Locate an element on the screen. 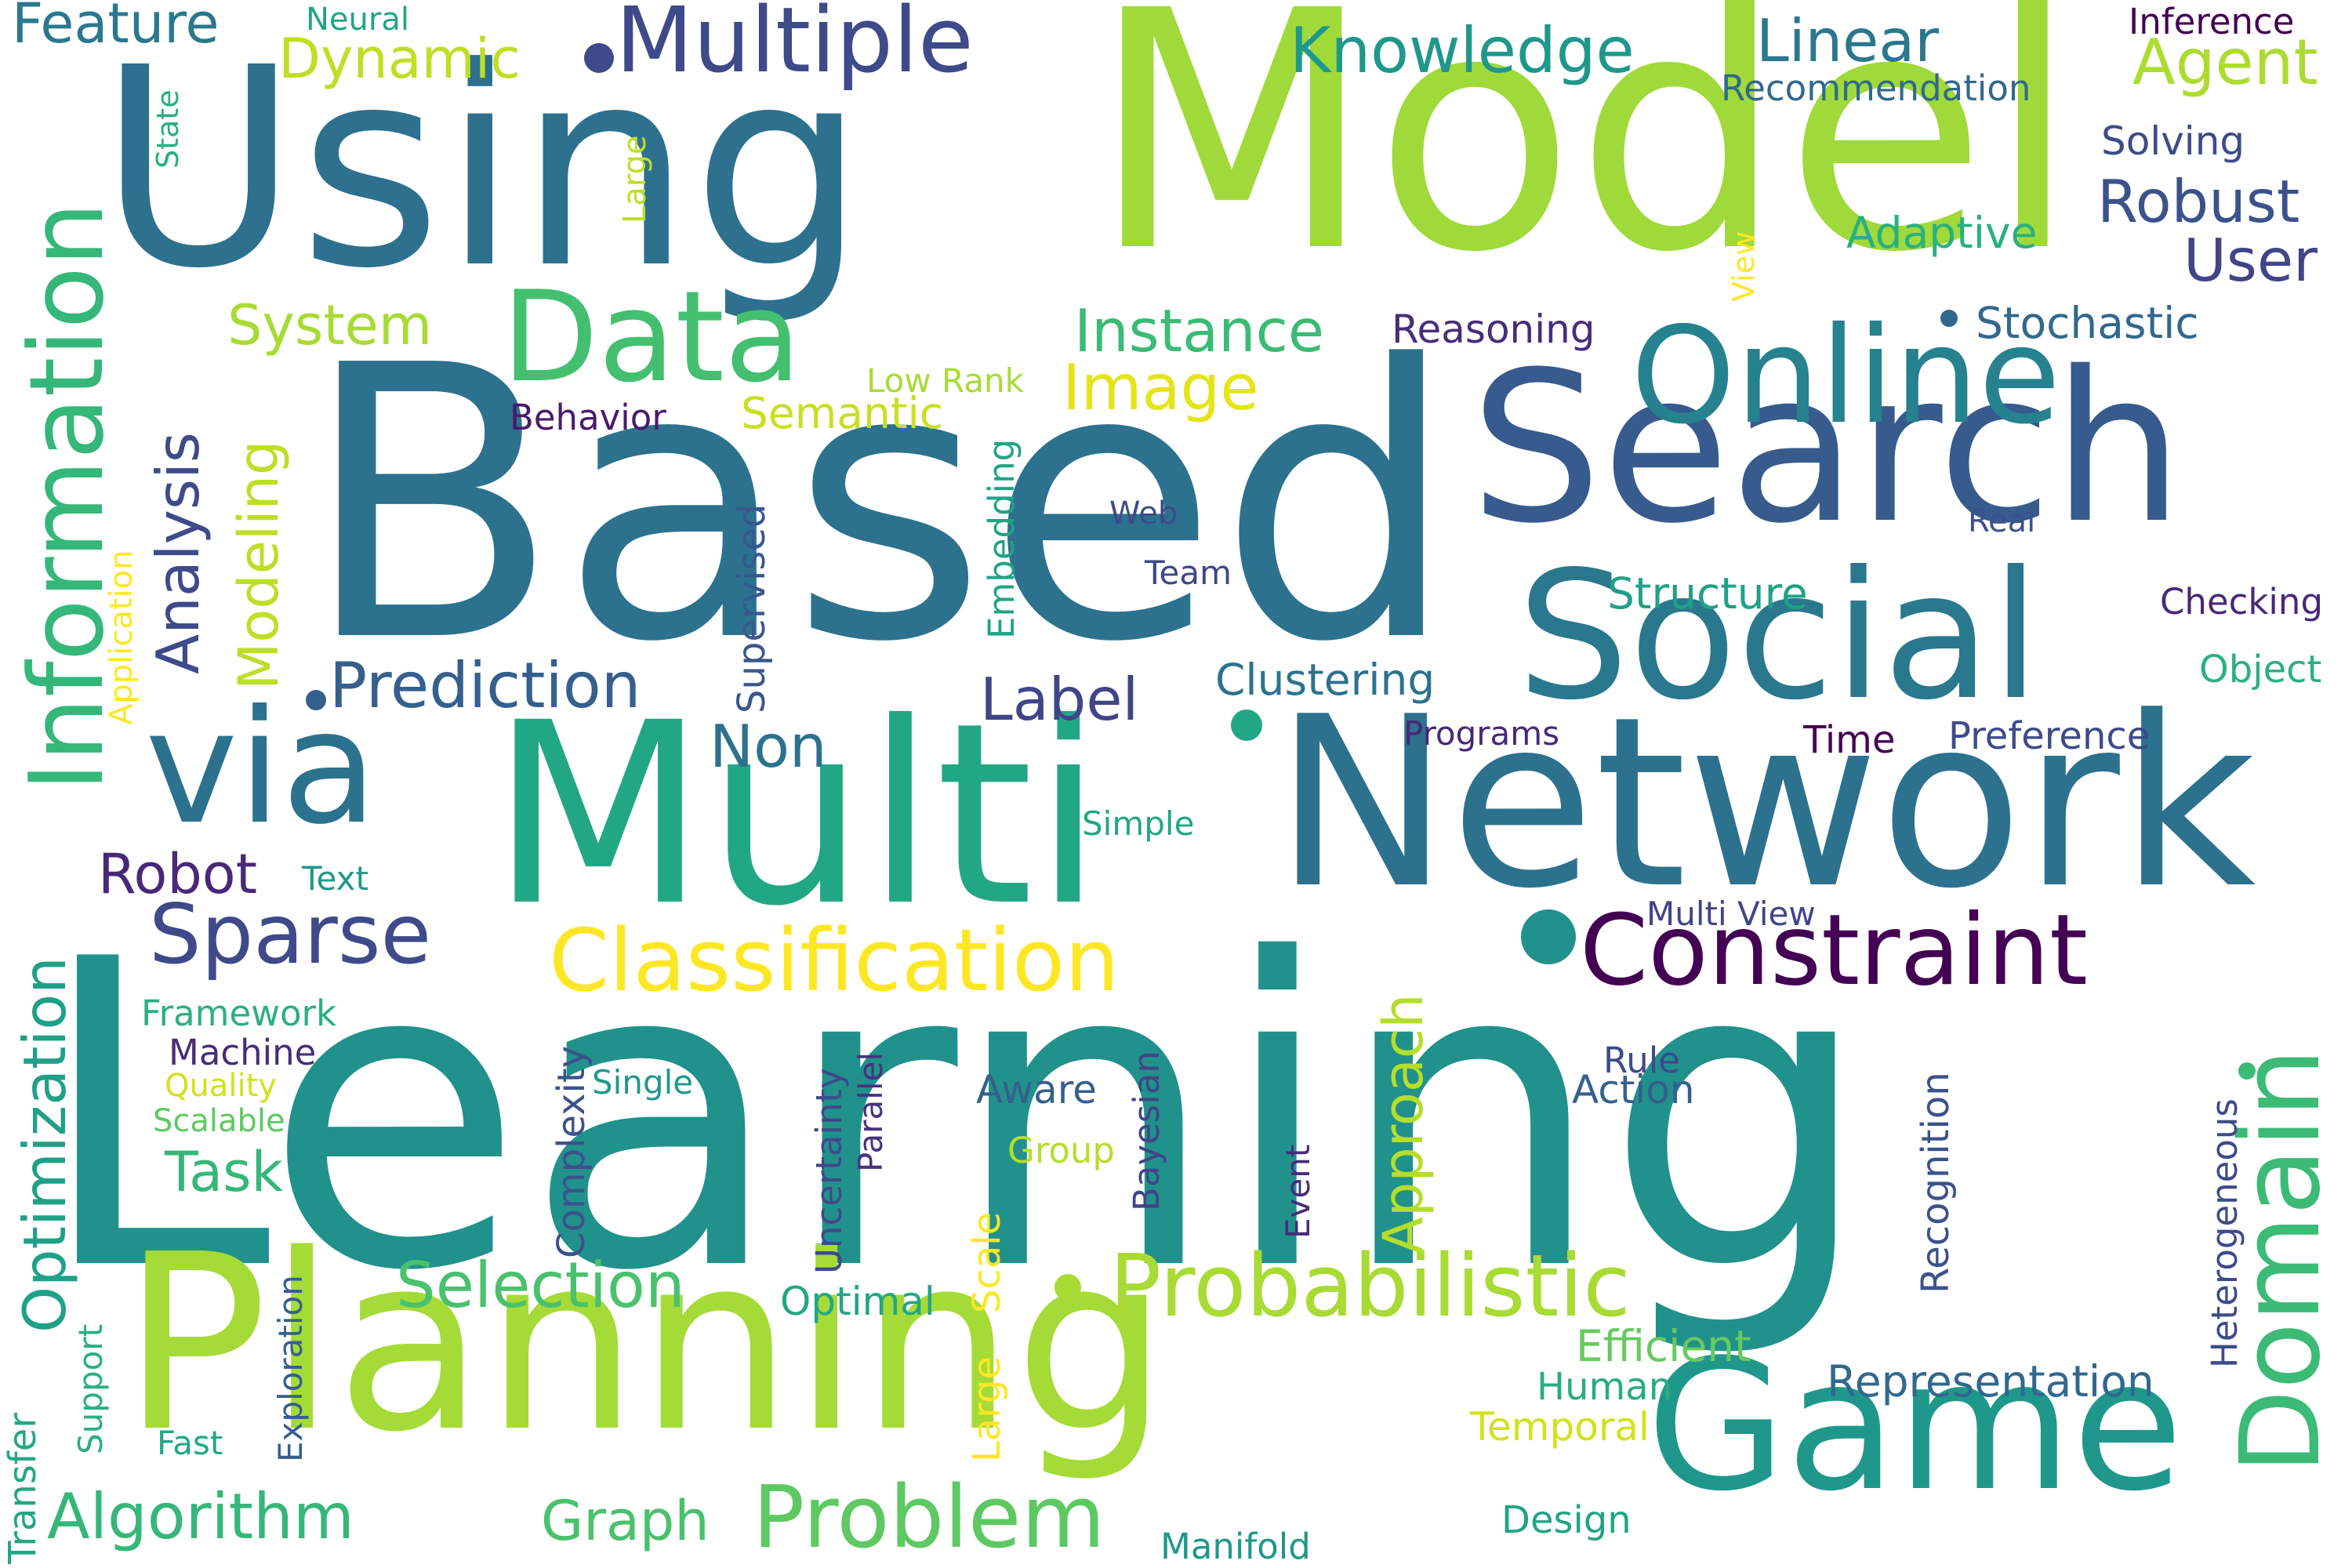 The width and height of the screenshot is (2352, 1568). word-reasoning: Reasoning is located at coordinates (1493, 329).